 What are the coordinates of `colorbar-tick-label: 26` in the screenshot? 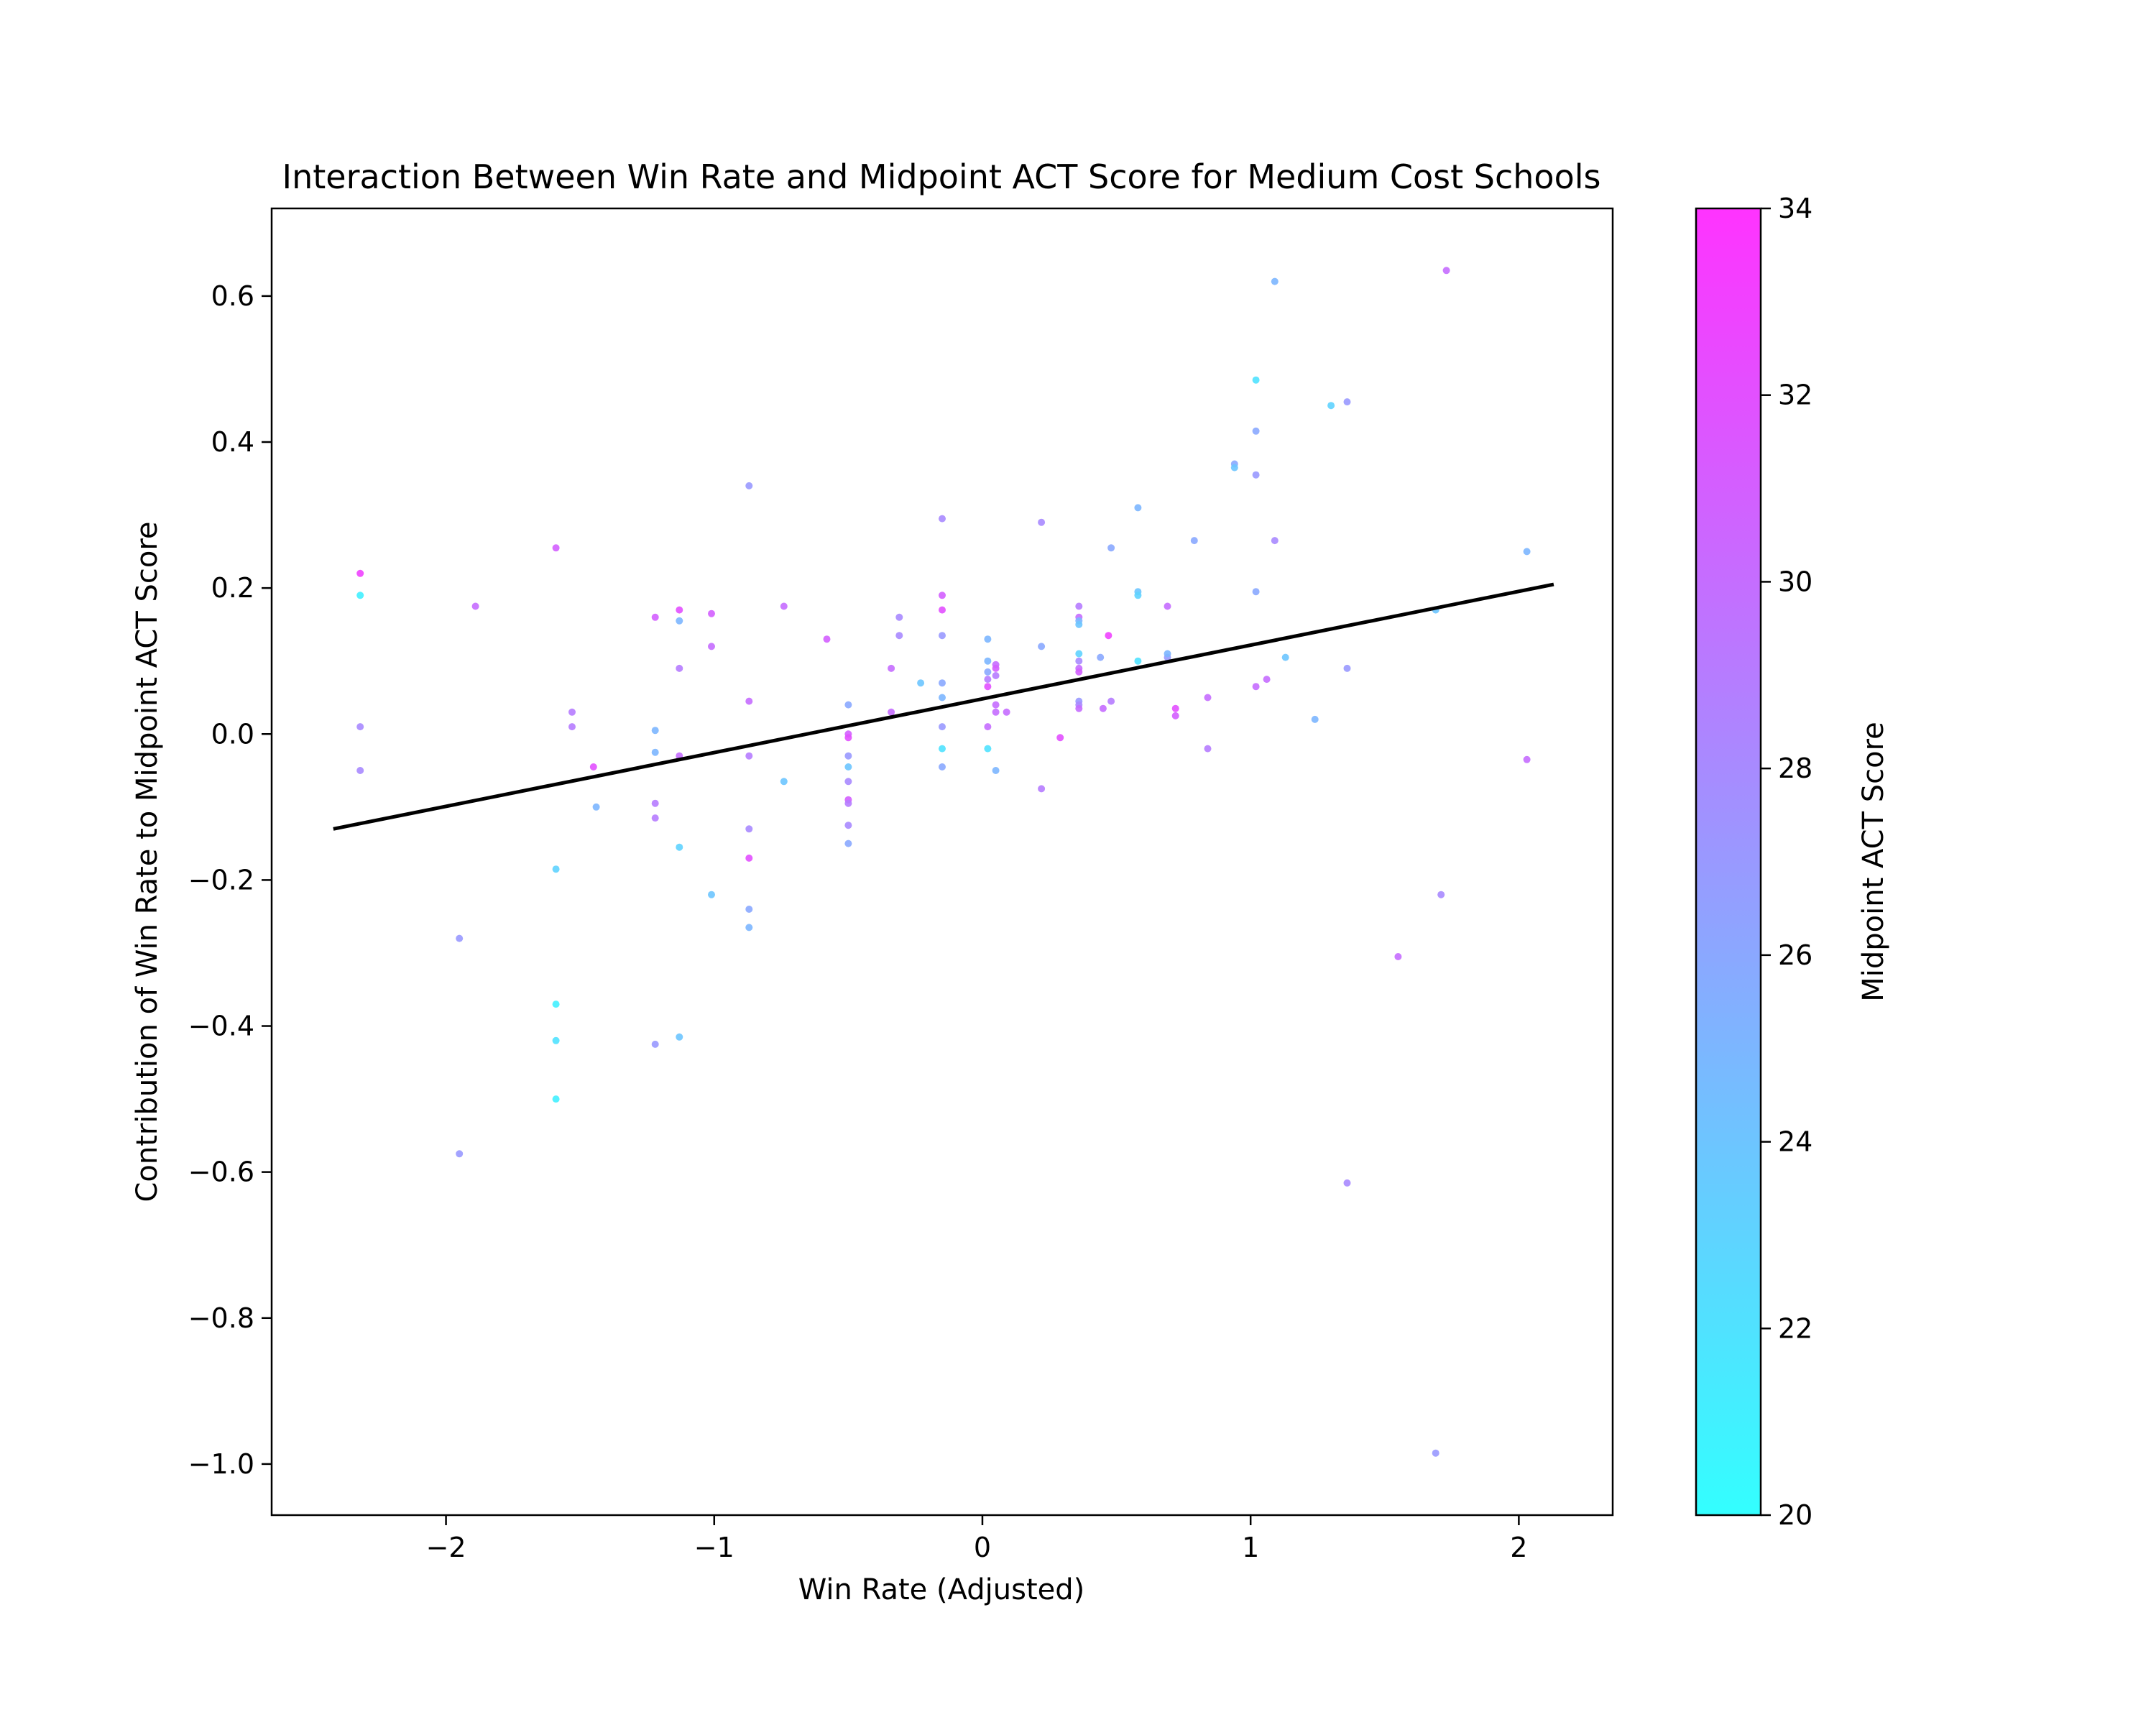 It's located at (1795, 955).